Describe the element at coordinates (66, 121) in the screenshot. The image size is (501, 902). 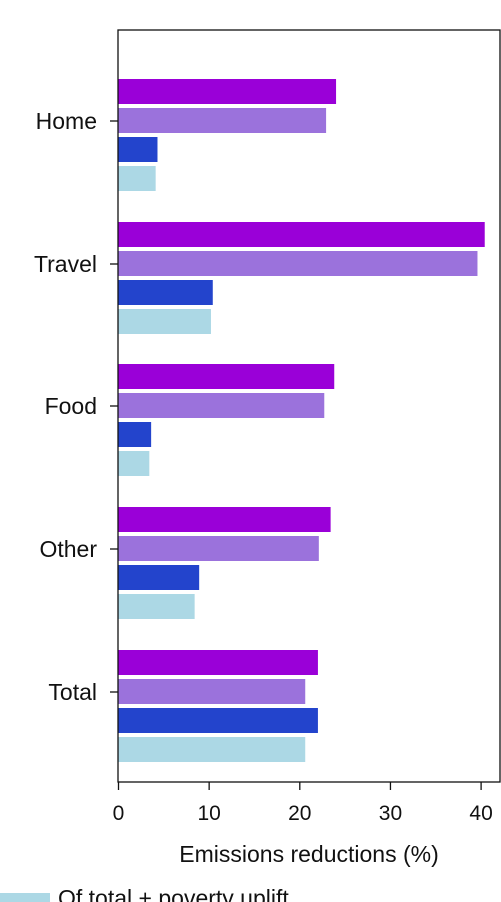
I see `category-label-home: Home` at that location.